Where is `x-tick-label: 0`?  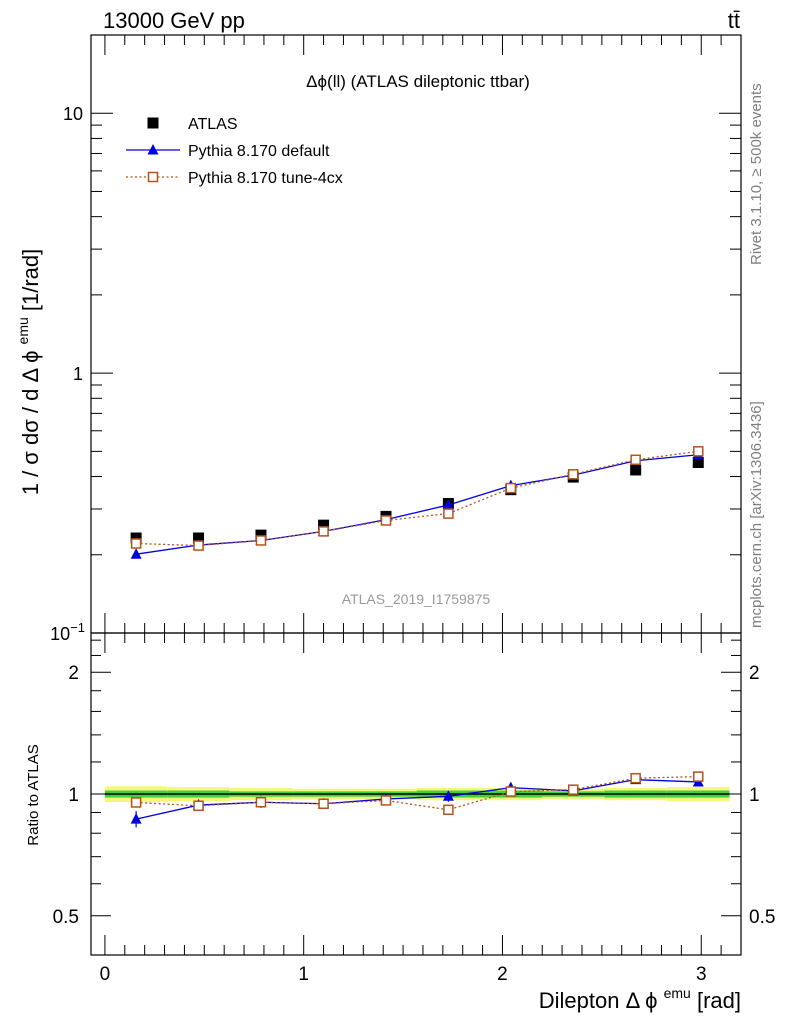
x-tick-label: 0 is located at coordinates (105, 974).